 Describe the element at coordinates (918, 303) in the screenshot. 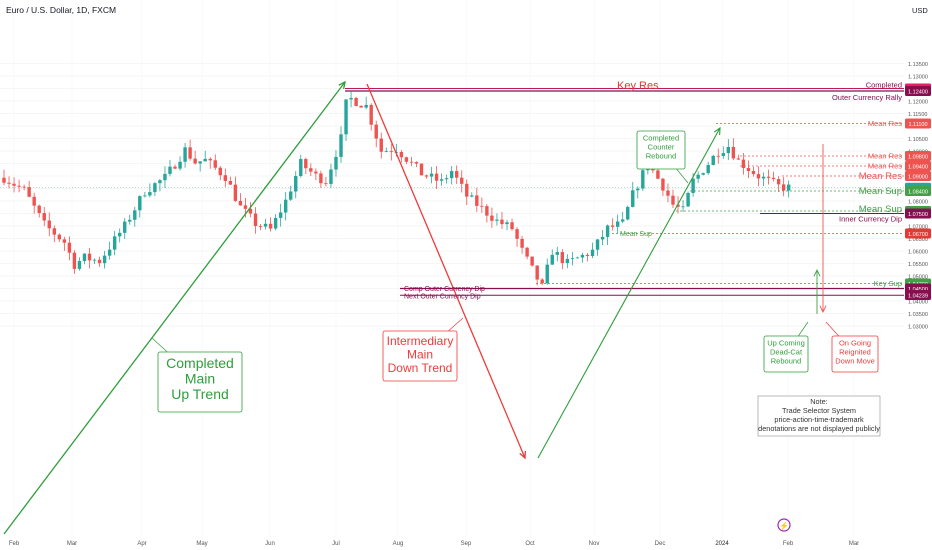

I see `price-tick-label: 1.04000` at that location.